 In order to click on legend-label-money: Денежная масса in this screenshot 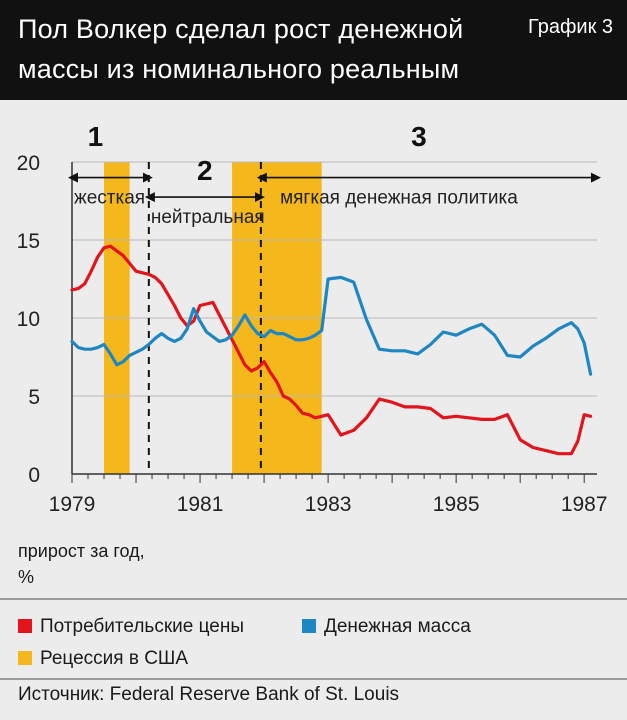, I will do `click(397, 626)`.